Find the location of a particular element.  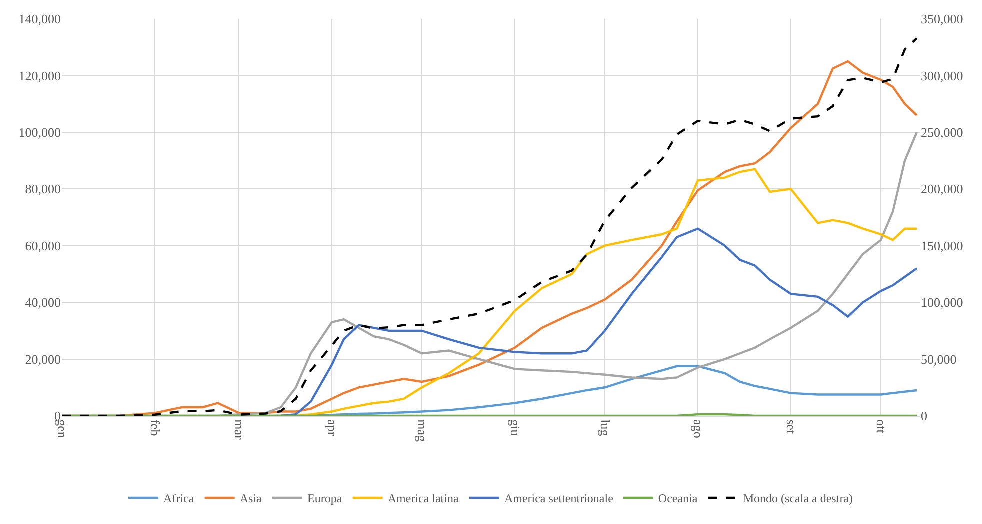

x-tick-label: mar is located at coordinates (239, 430).